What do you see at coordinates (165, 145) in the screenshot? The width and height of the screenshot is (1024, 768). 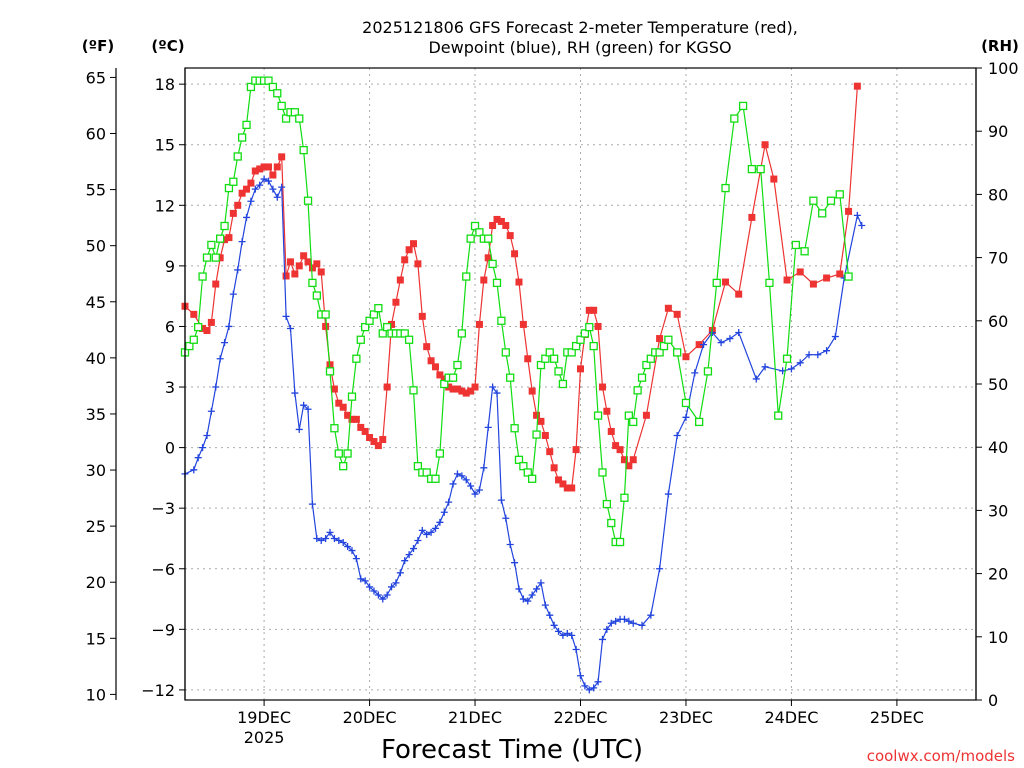 I see `tick-label-celsius: 15` at bounding box center [165, 145].